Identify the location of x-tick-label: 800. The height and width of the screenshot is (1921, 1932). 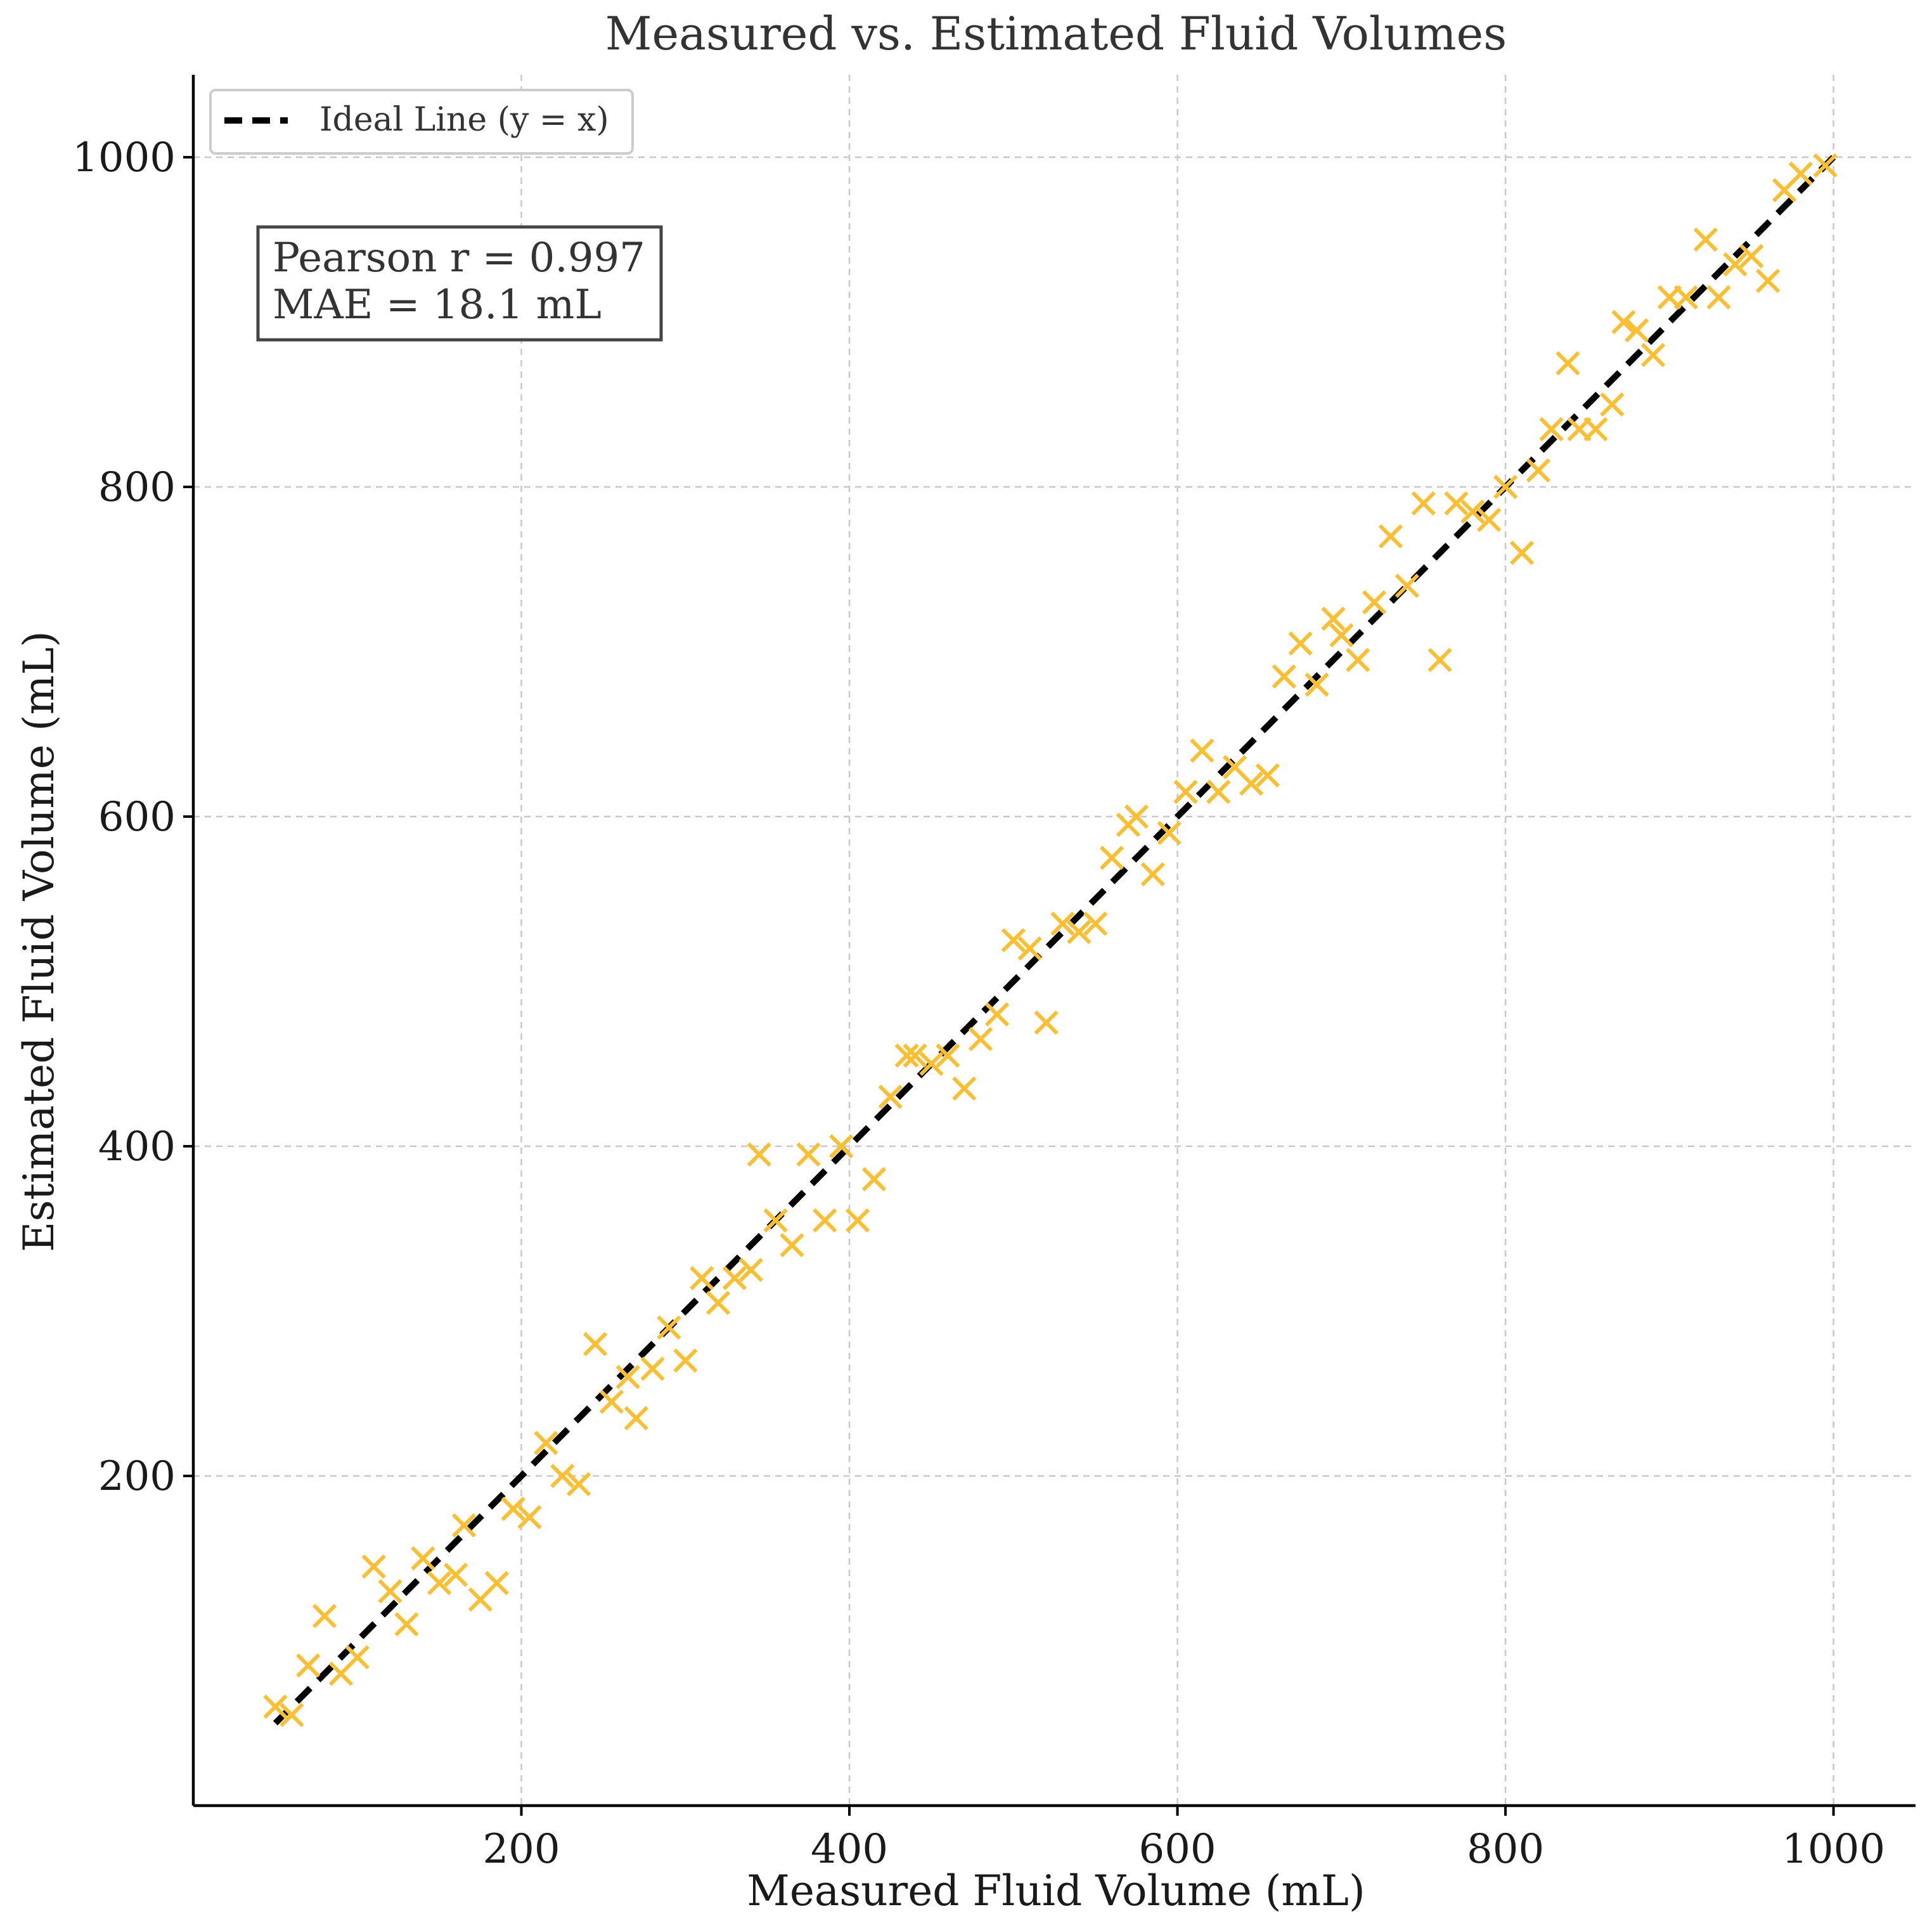
(1505, 1849).